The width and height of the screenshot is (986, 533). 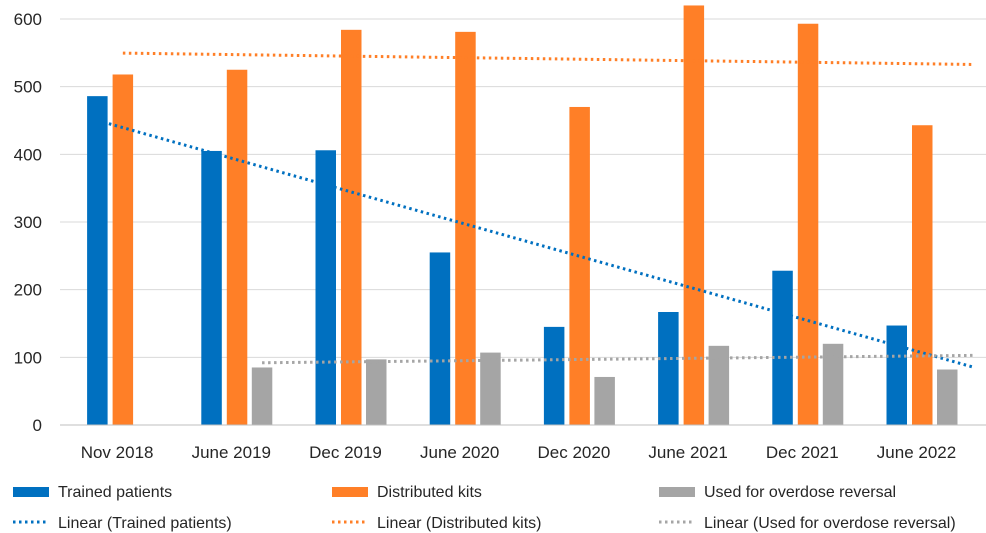 I want to click on x-tick-label: Dec 2021, so click(x=802, y=452).